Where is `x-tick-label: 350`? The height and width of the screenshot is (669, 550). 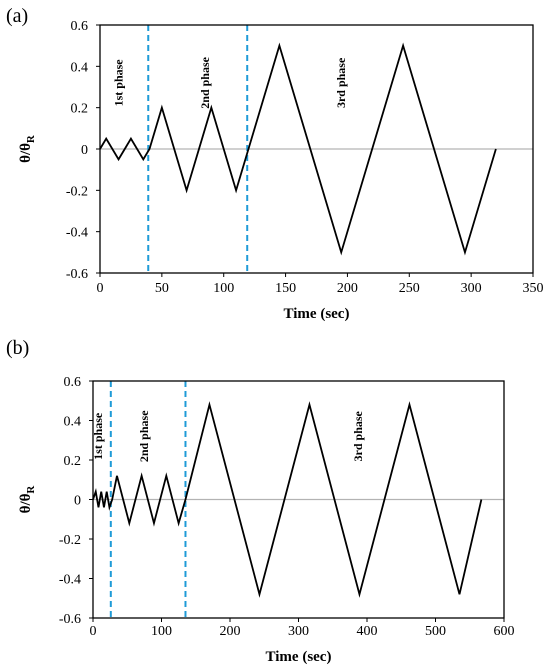
x-tick-label: 350 is located at coordinates (533, 288).